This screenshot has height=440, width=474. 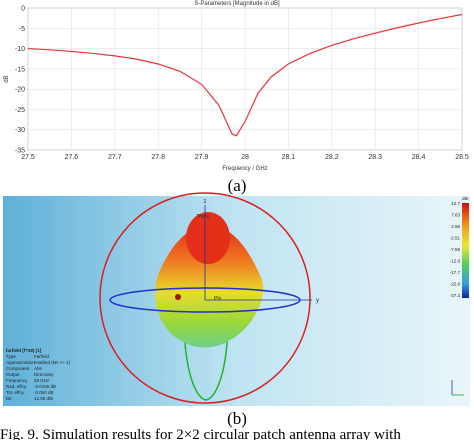 I want to click on phi-label: Phi, so click(x=217, y=299).